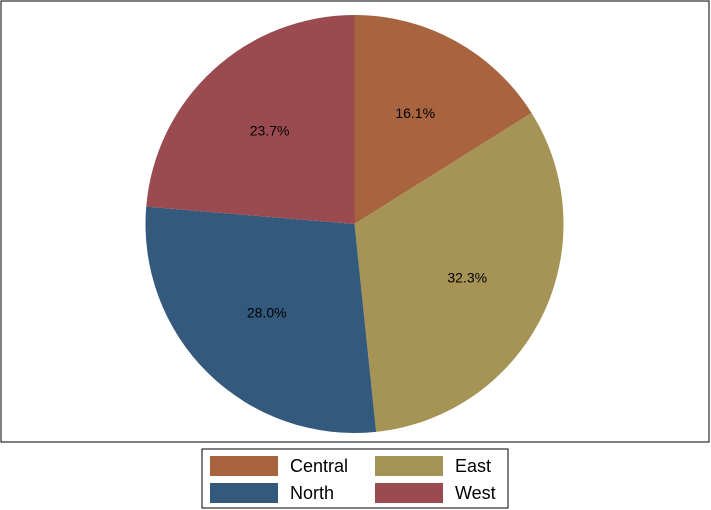 The image size is (711, 510). I want to click on pie-slice-central, so click(443, 119).